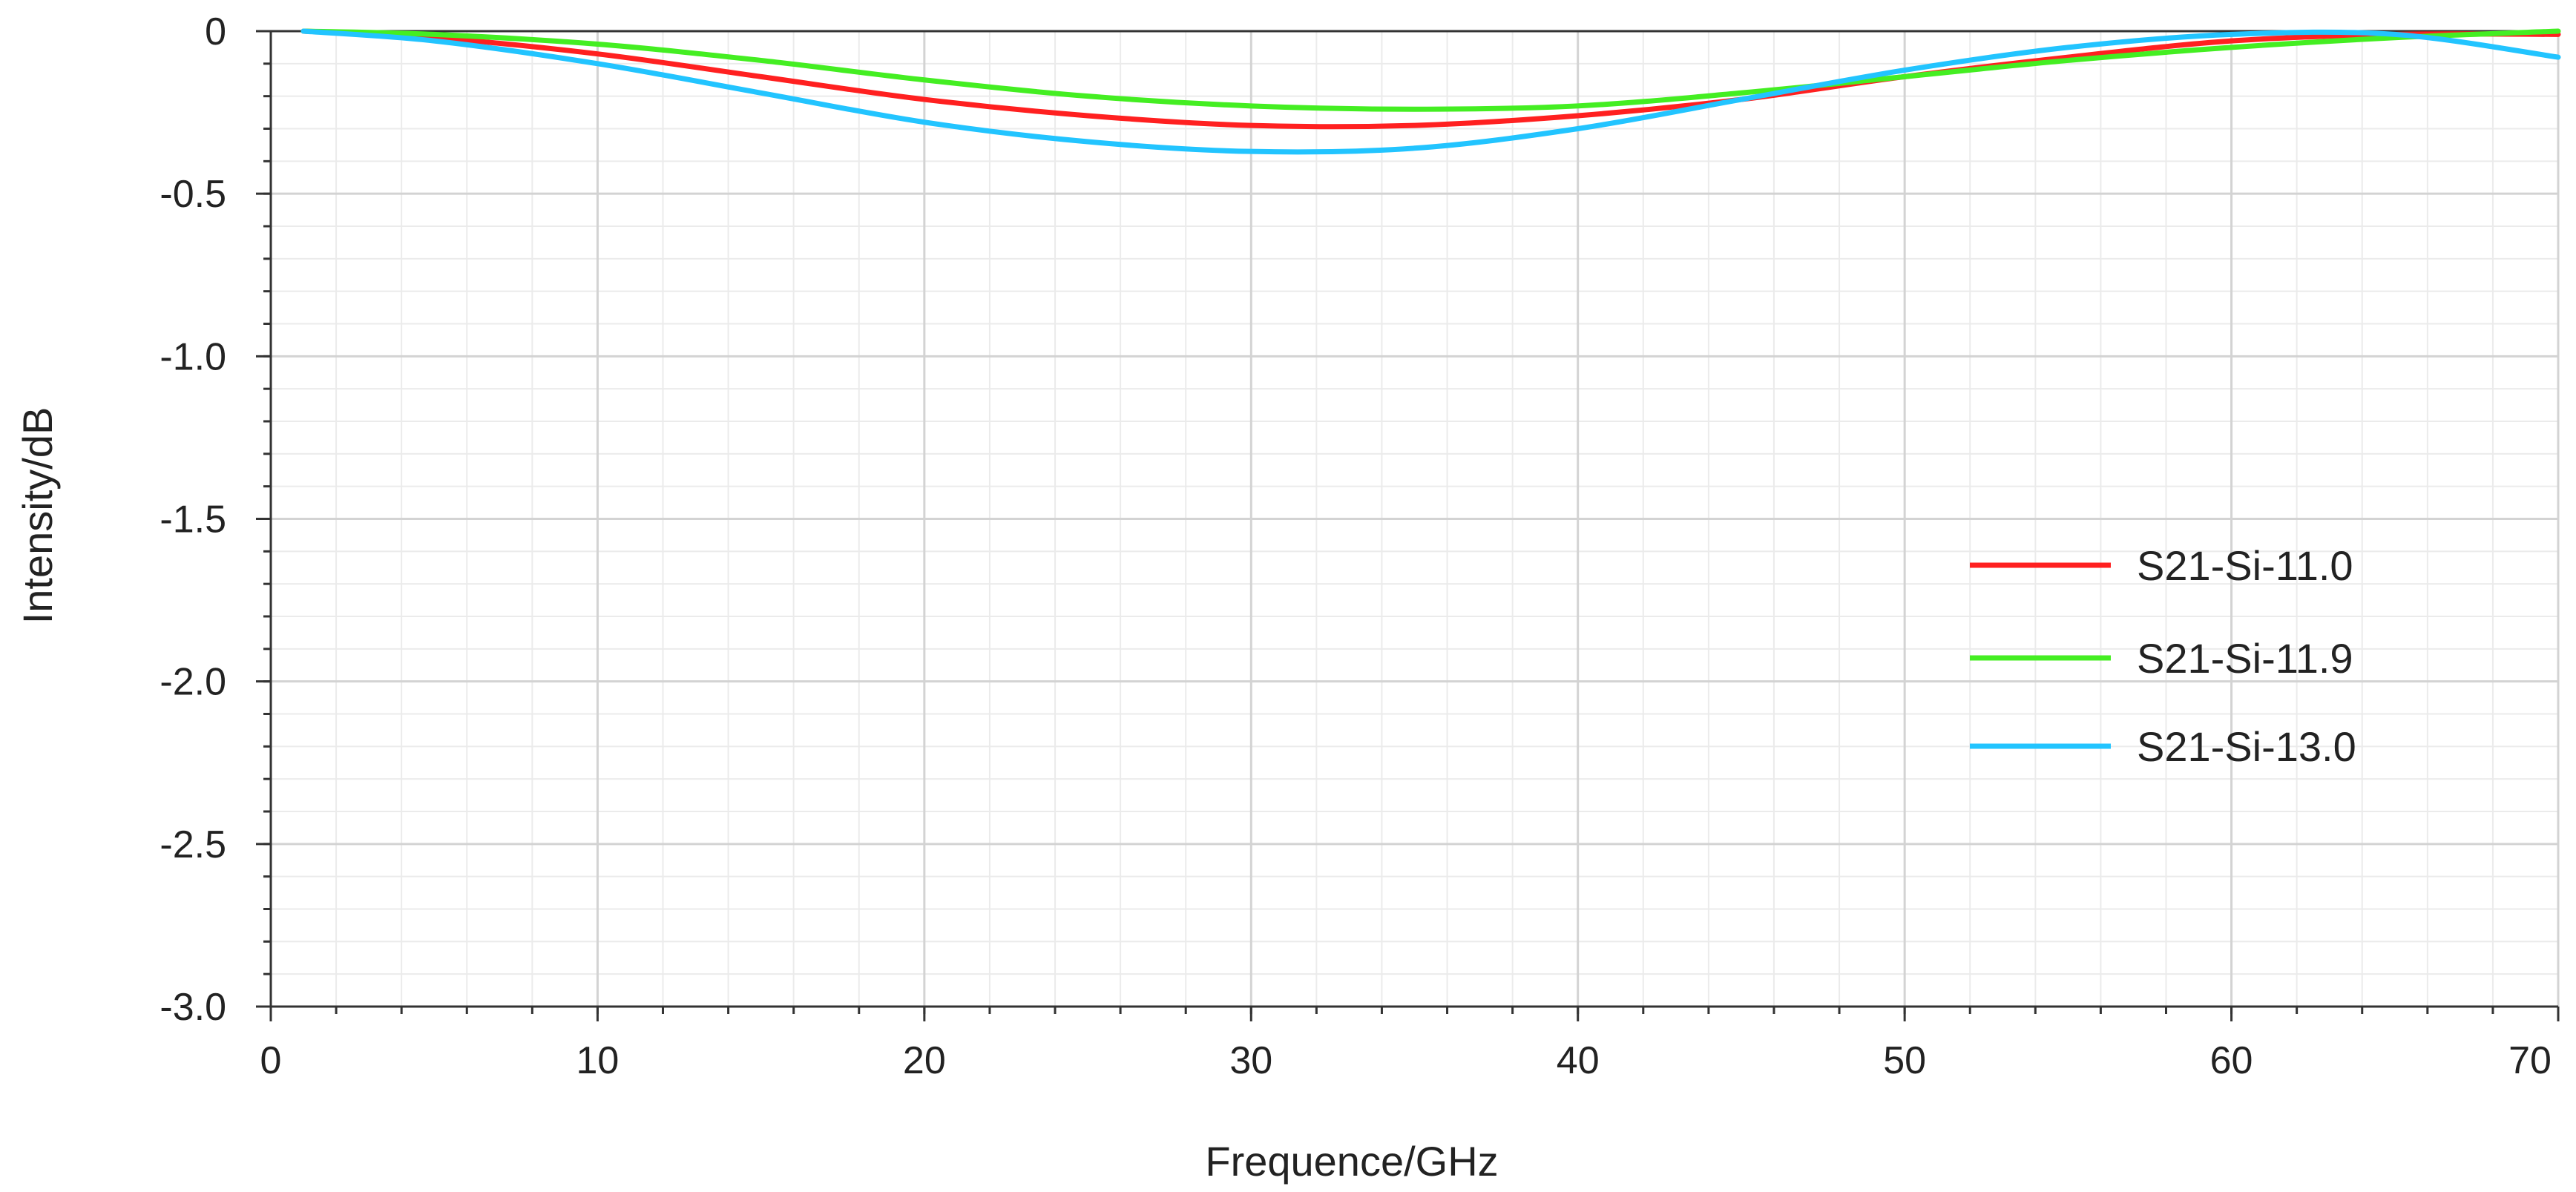 The height and width of the screenshot is (1192, 2576). I want to click on x-tick-label: 40, so click(1578, 1060).